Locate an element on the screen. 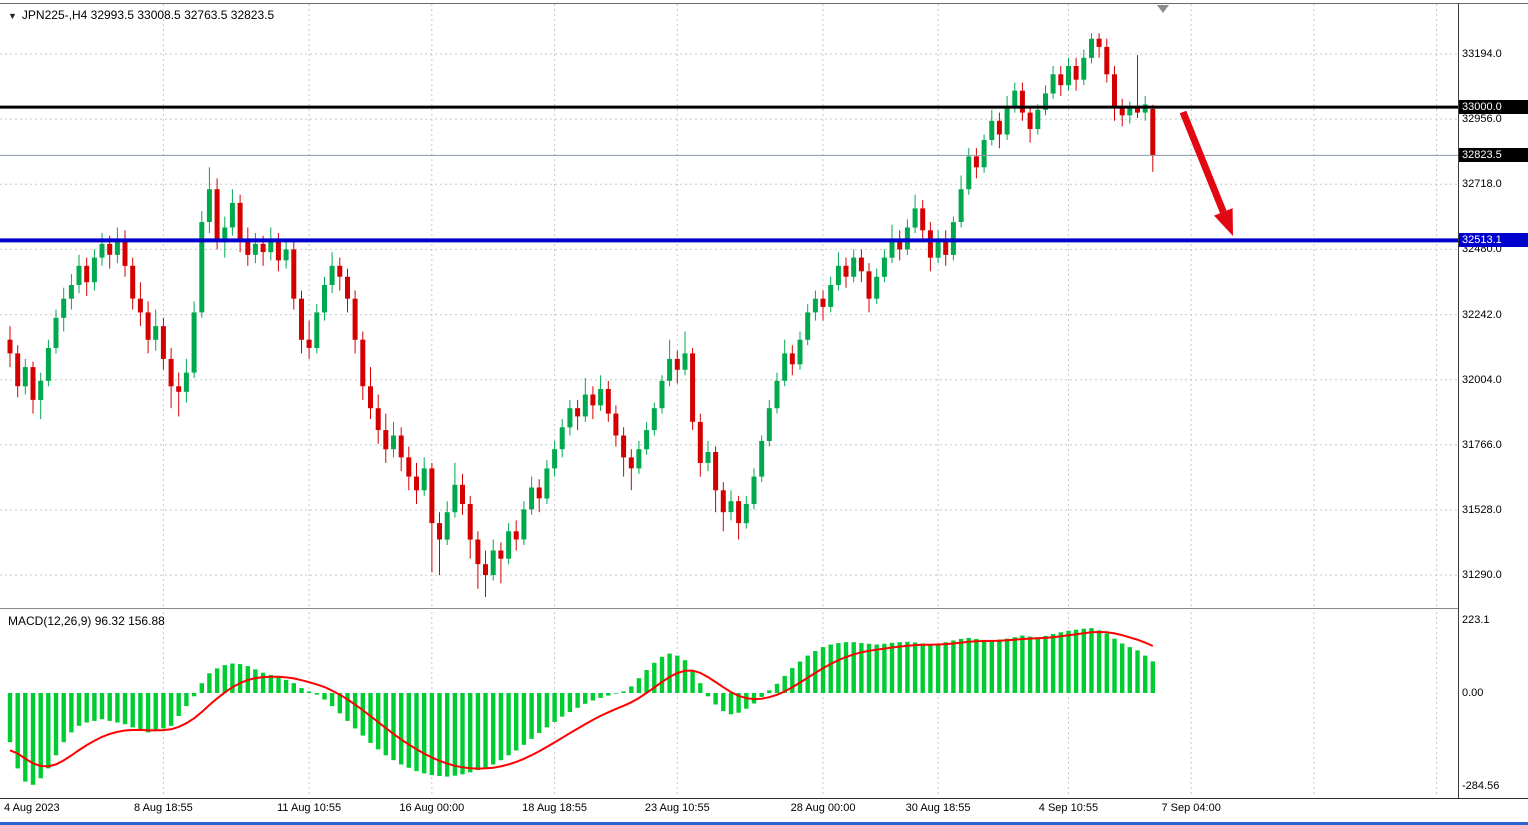  ohlc-readout: 32993.5 33008.5 32763.5 32823.5 is located at coordinates (182, 15).